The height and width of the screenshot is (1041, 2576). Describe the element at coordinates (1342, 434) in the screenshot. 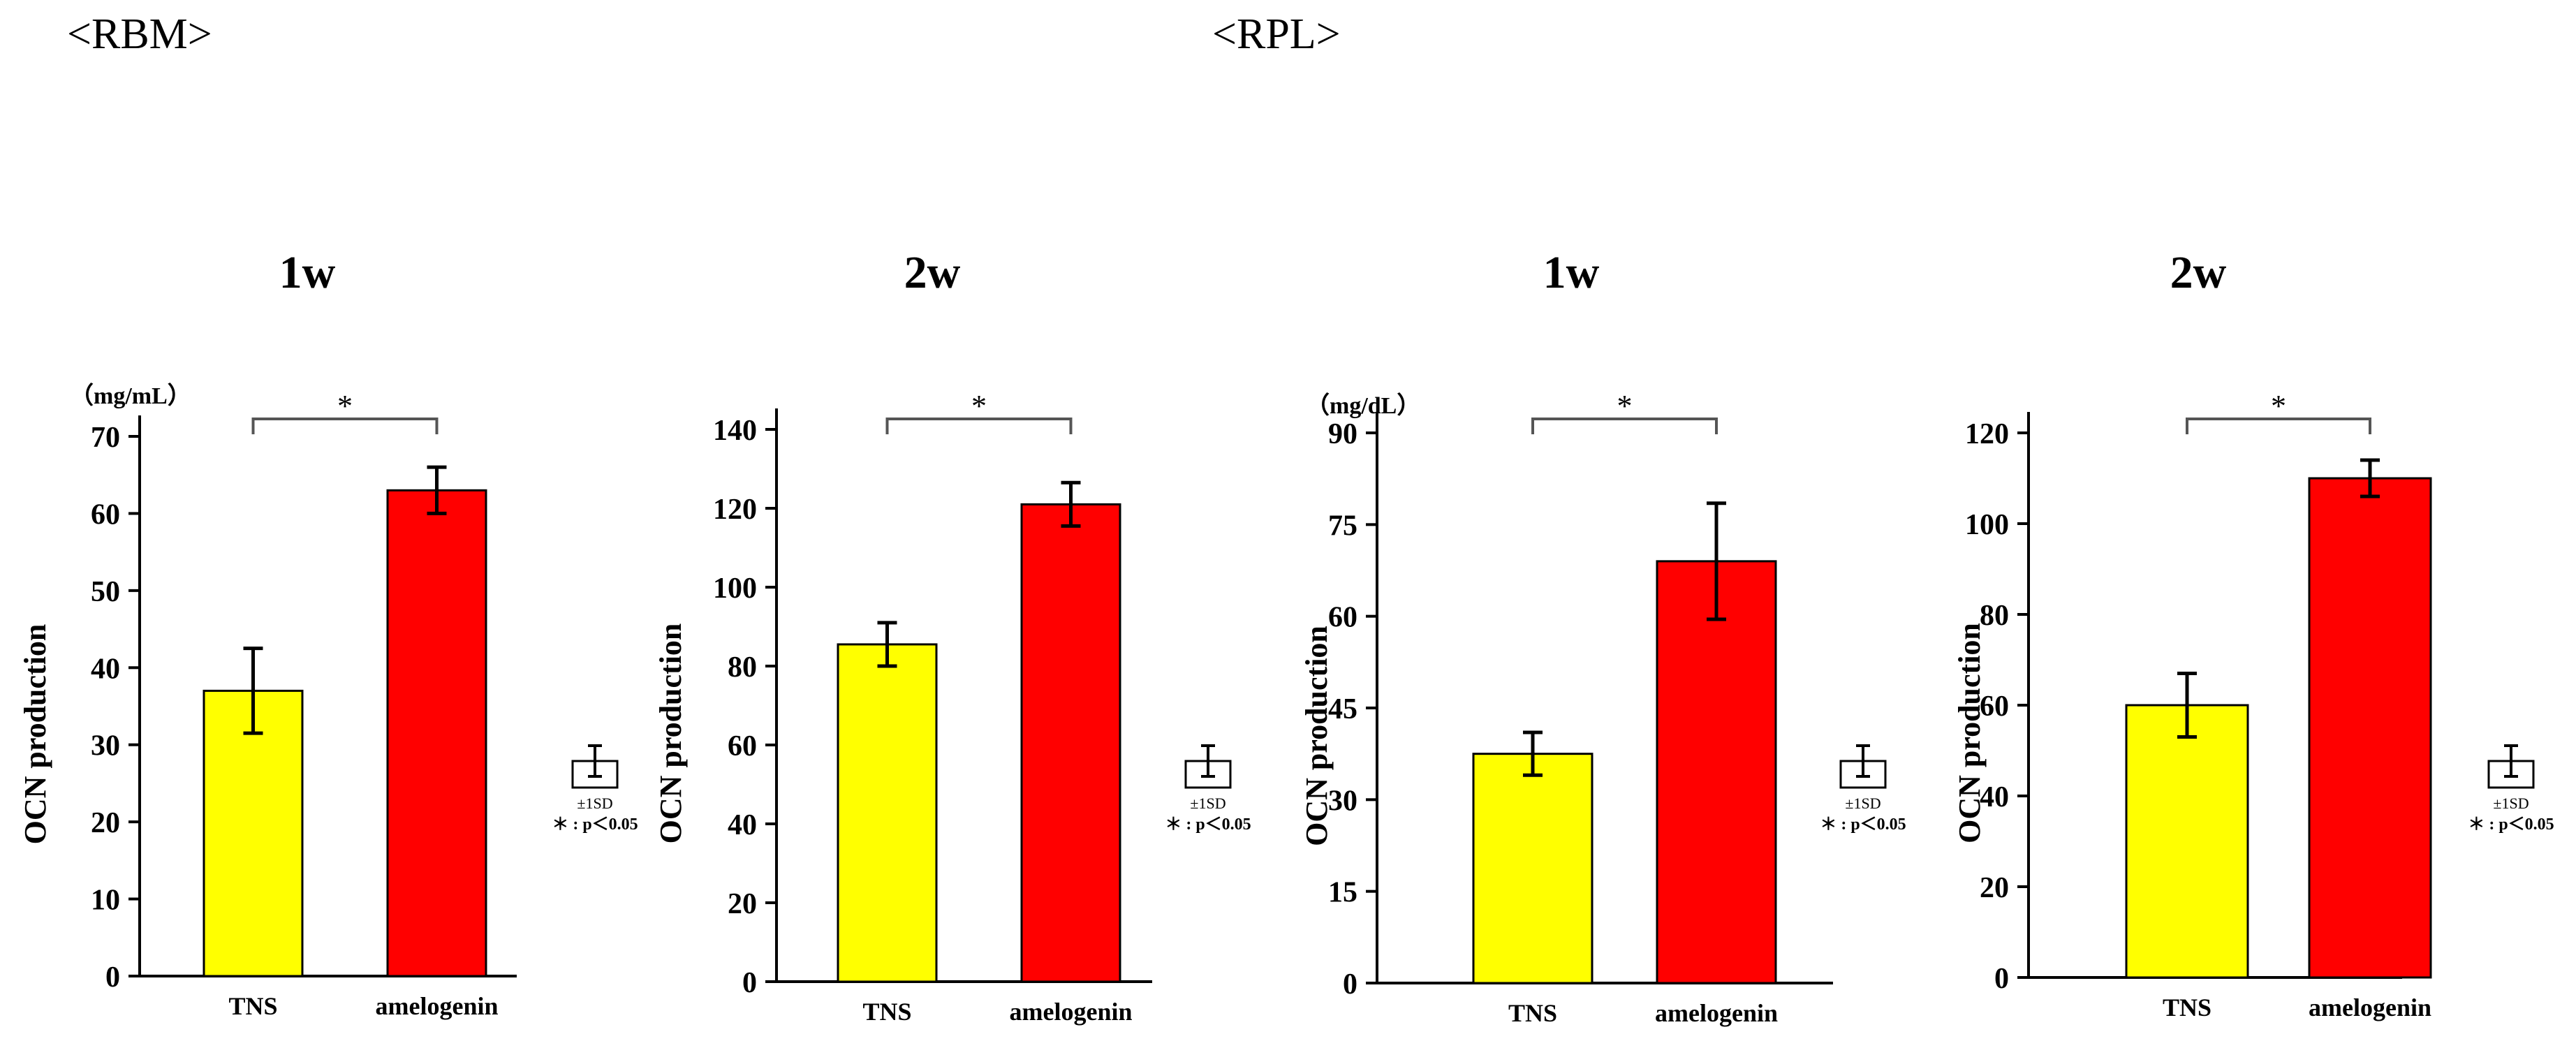

I see `y-tick-label: 90` at that location.